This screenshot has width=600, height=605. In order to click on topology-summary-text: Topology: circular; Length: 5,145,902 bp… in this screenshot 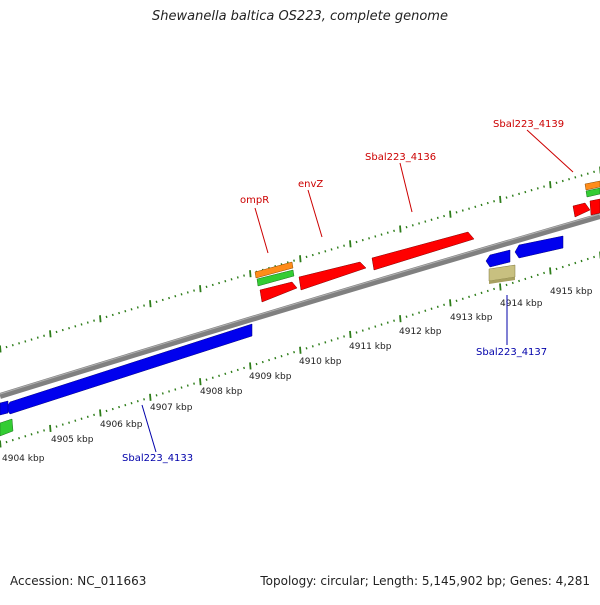, I will do `click(425, 581)`.